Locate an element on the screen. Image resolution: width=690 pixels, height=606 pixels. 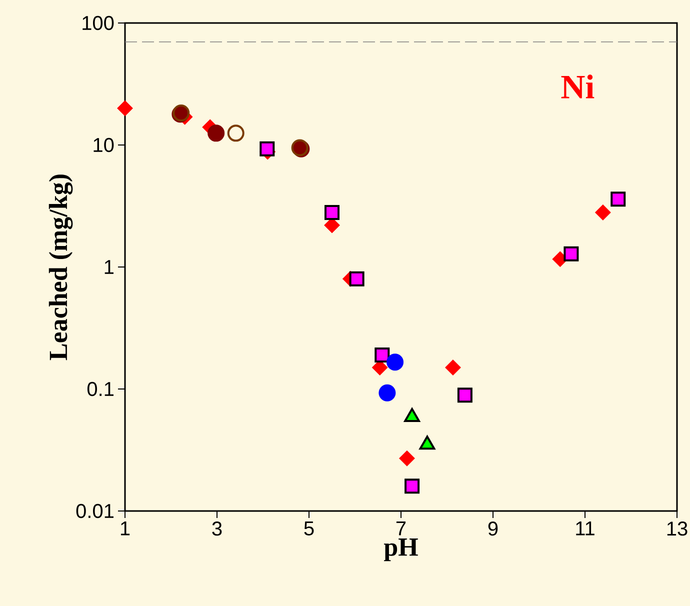
x-tick-label: 1 is located at coordinates (125, 529).